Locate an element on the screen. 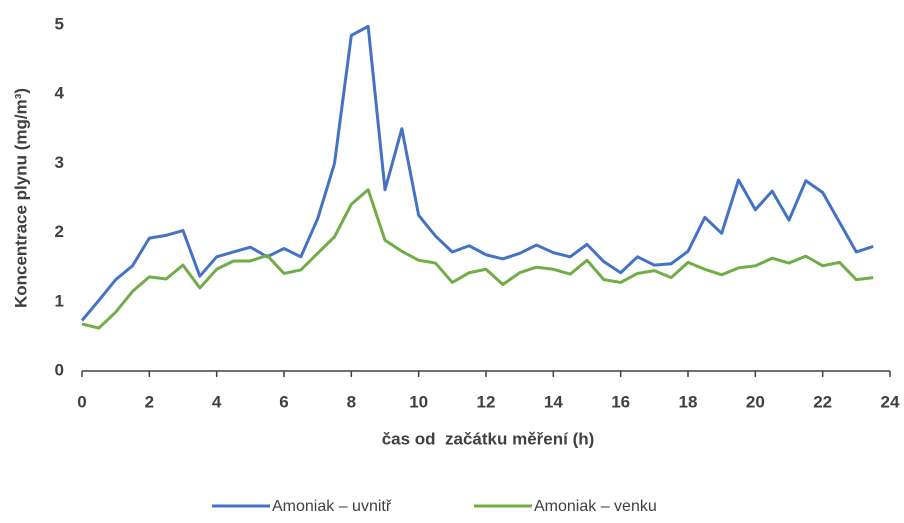 The width and height of the screenshot is (904, 523). y-tick-label: 0 is located at coordinates (59, 369).